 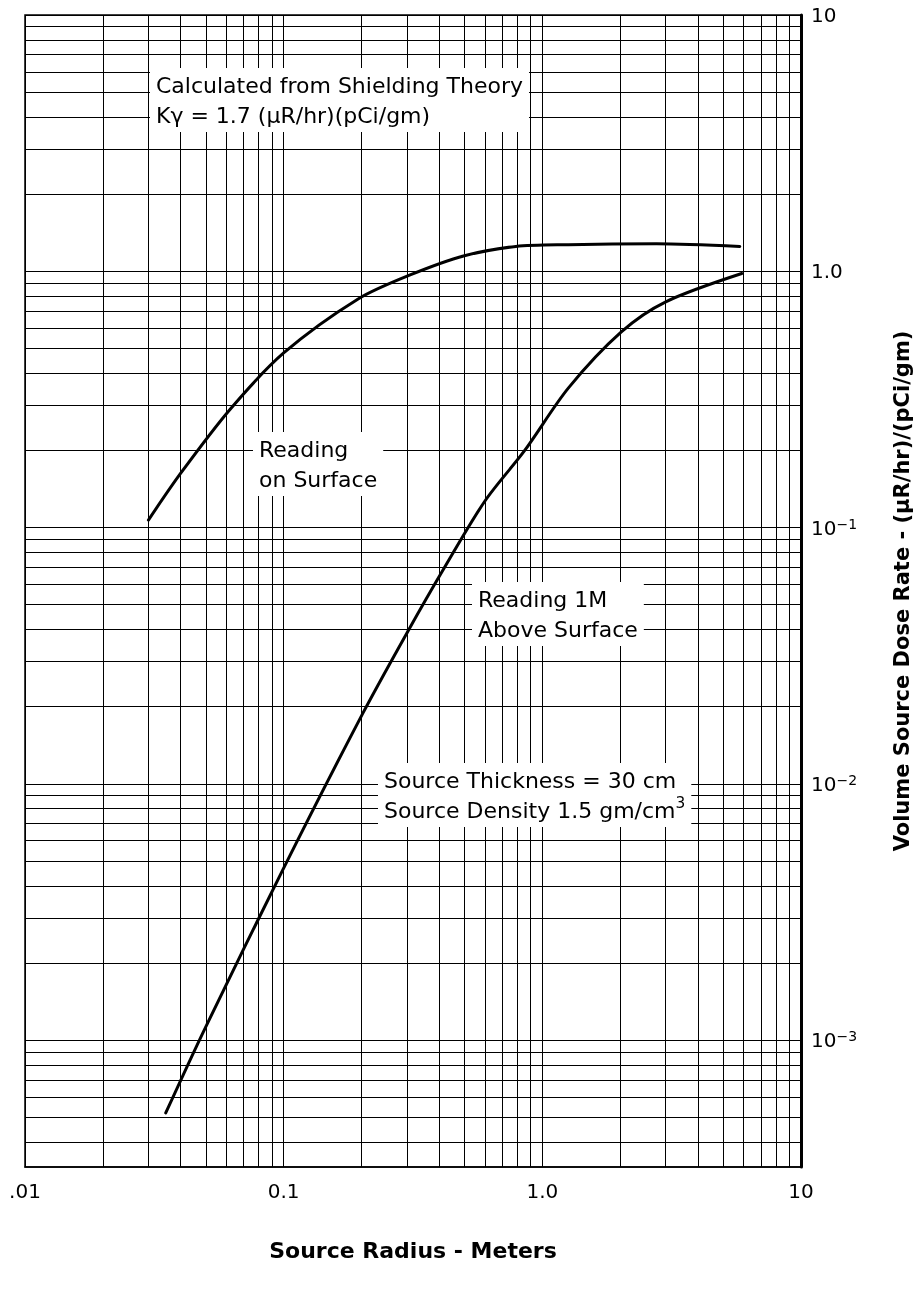 What do you see at coordinates (283, 1191) in the screenshot?
I see `x-tick-label: 0.1` at bounding box center [283, 1191].